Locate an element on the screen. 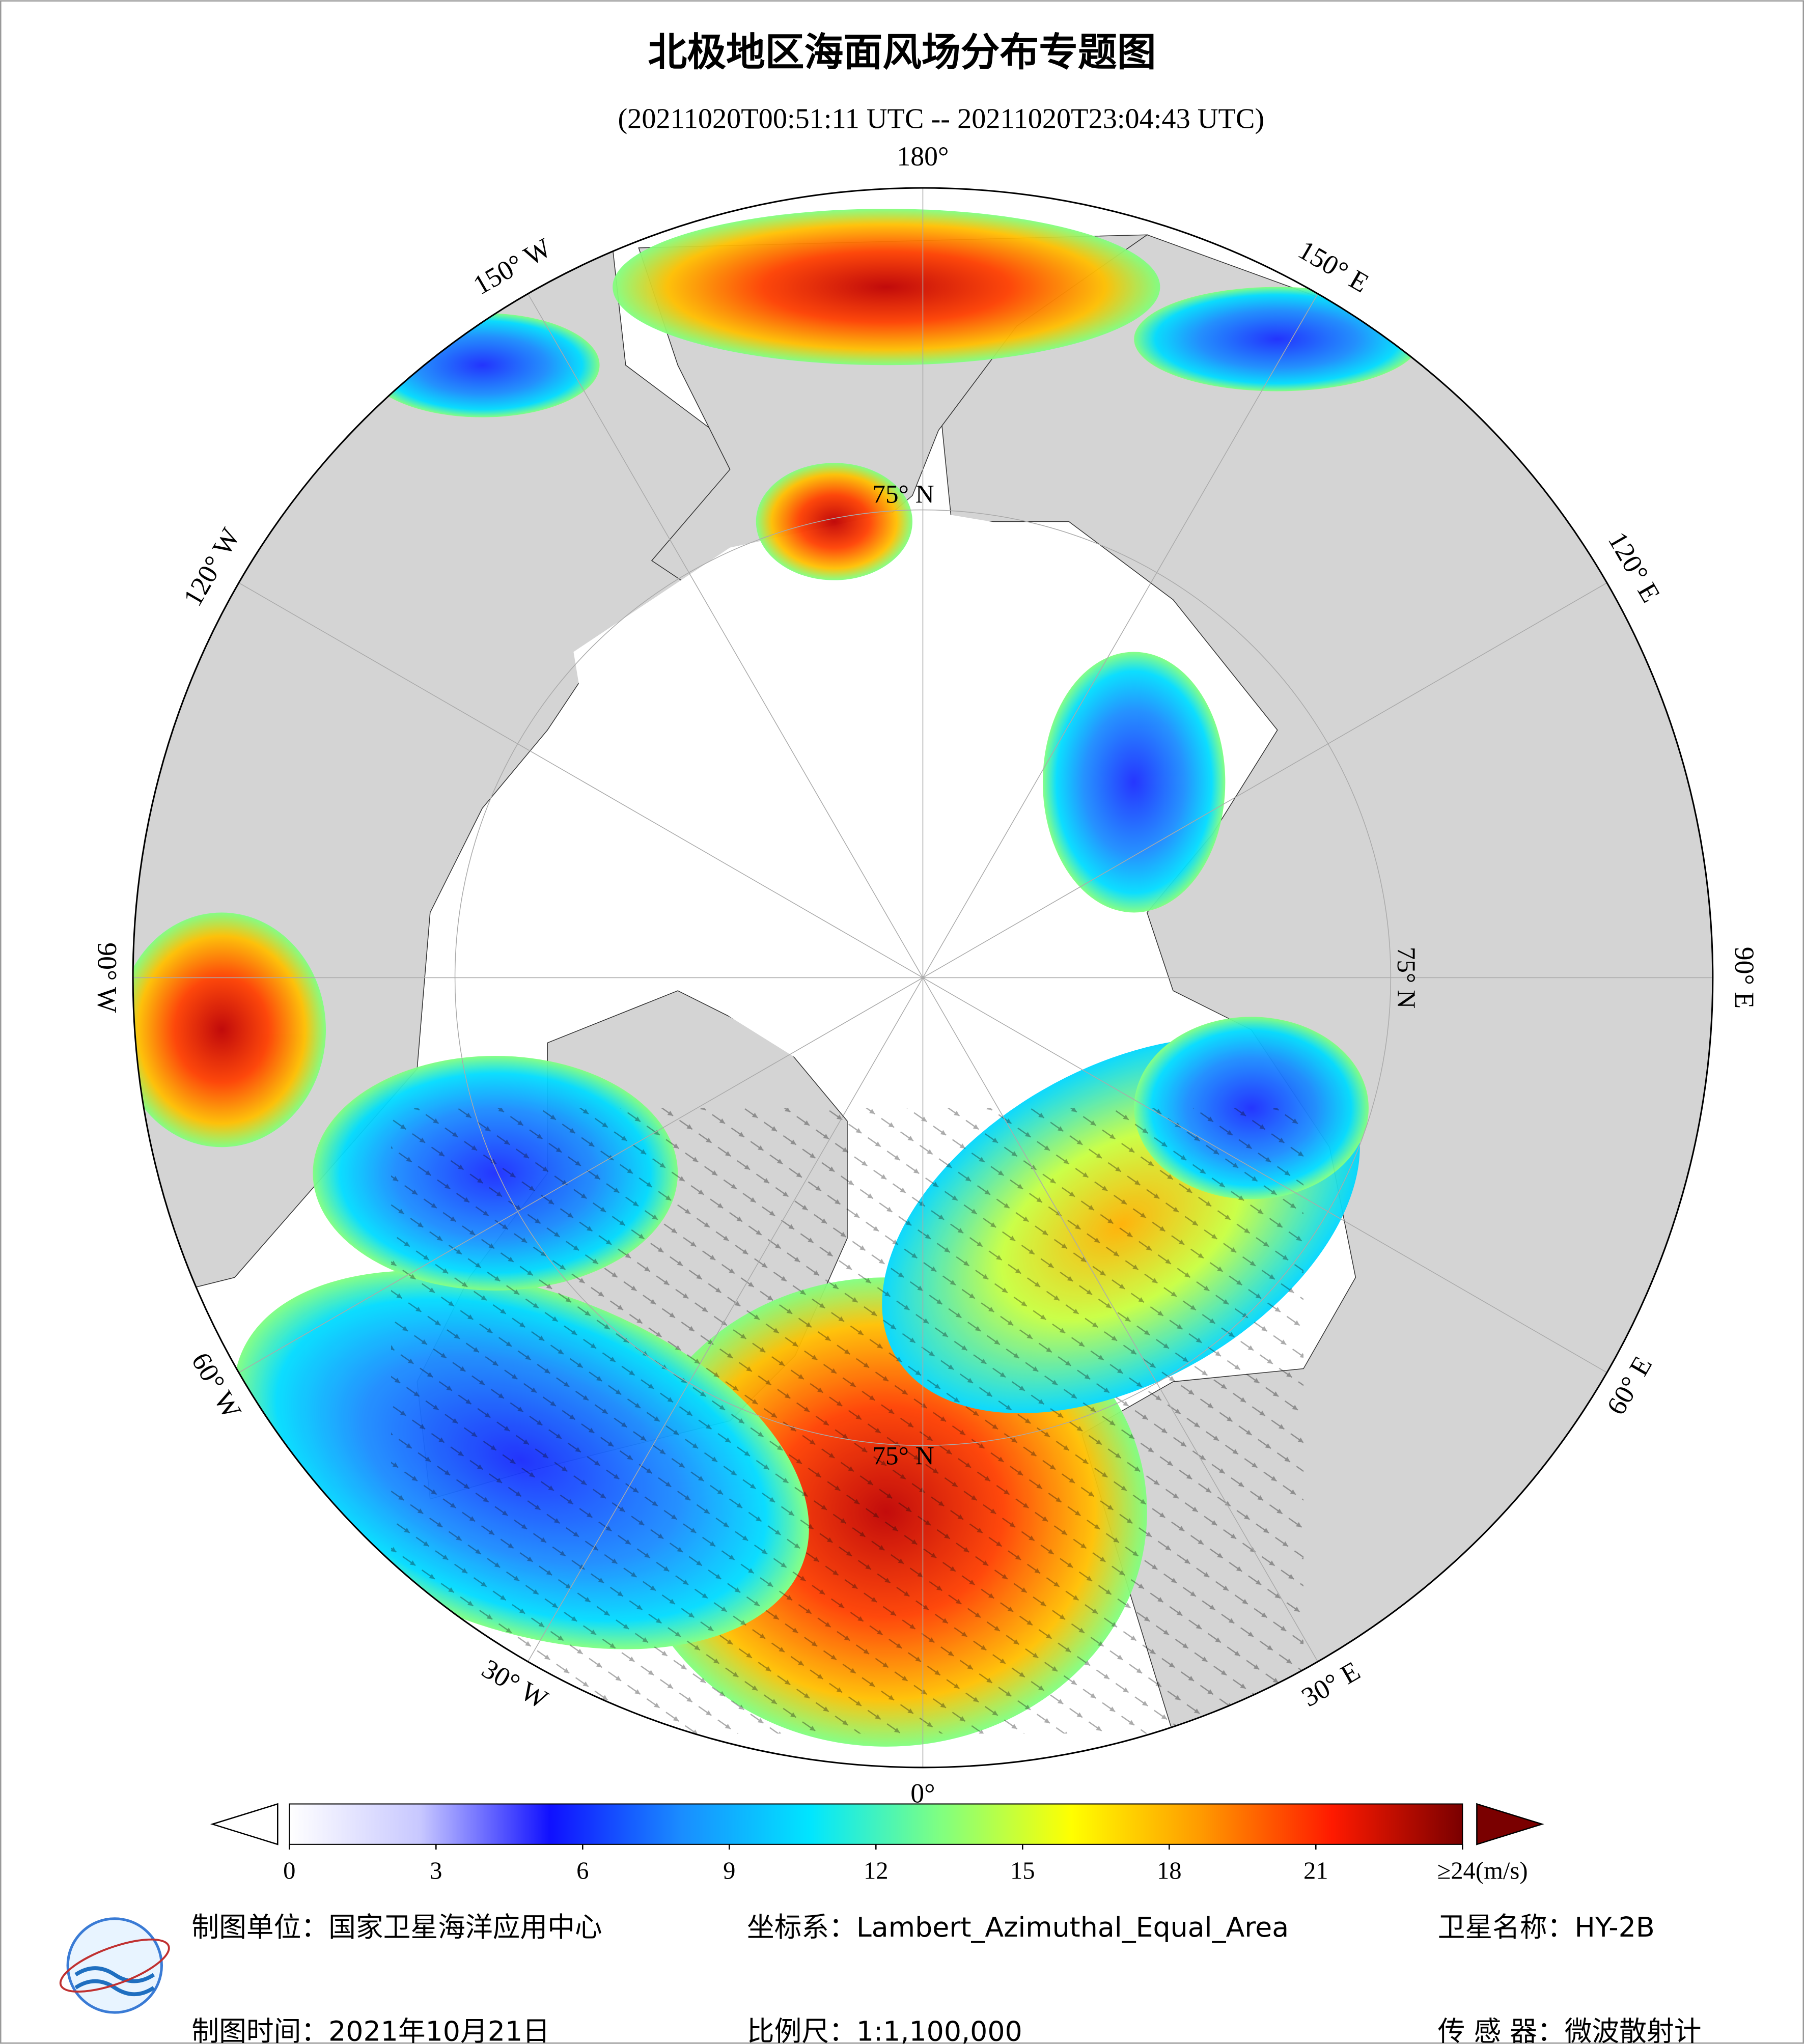 The width and height of the screenshot is (1804, 2044). colorbar-over is located at coordinates (1510, 1824).